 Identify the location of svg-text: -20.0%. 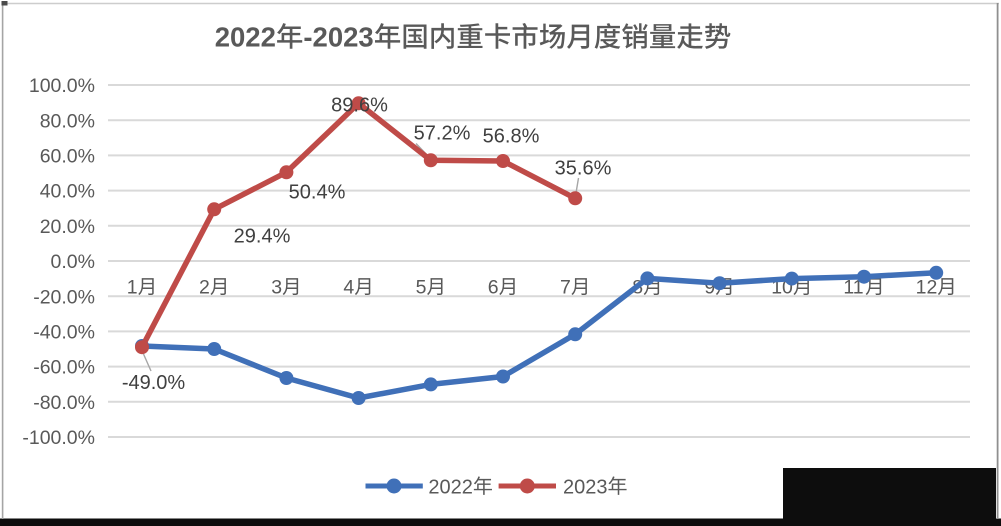
(64, 297).